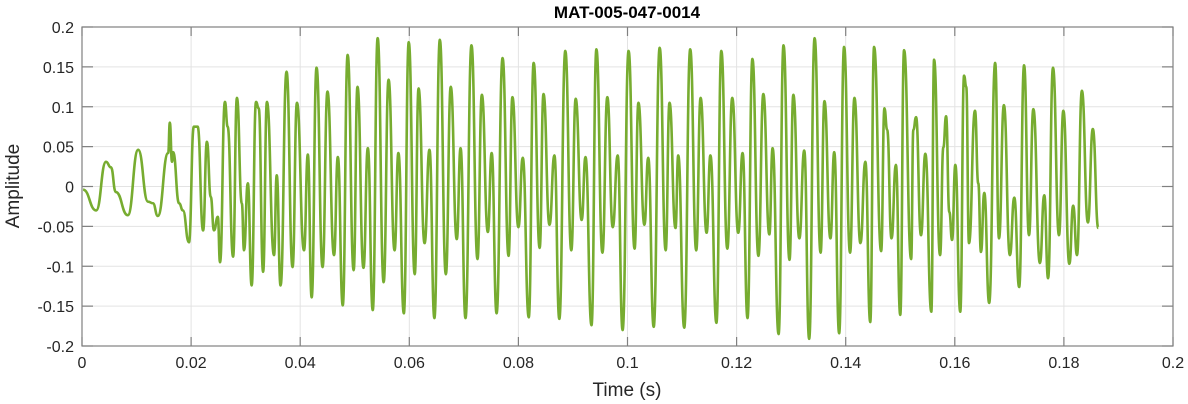  I want to click on x-tick-label: 0.1, so click(627, 363).